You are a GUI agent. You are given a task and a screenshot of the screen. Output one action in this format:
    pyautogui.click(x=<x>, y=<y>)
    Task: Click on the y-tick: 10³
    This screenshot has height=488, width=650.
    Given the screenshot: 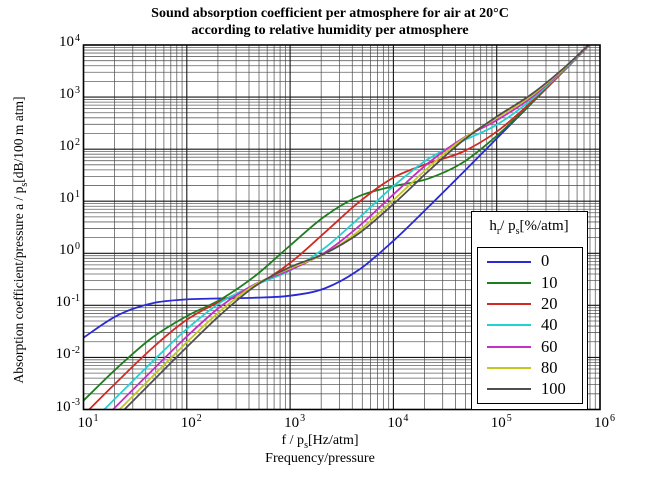 What is the action you would take?
    pyautogui.click(x=69, y=93)
    